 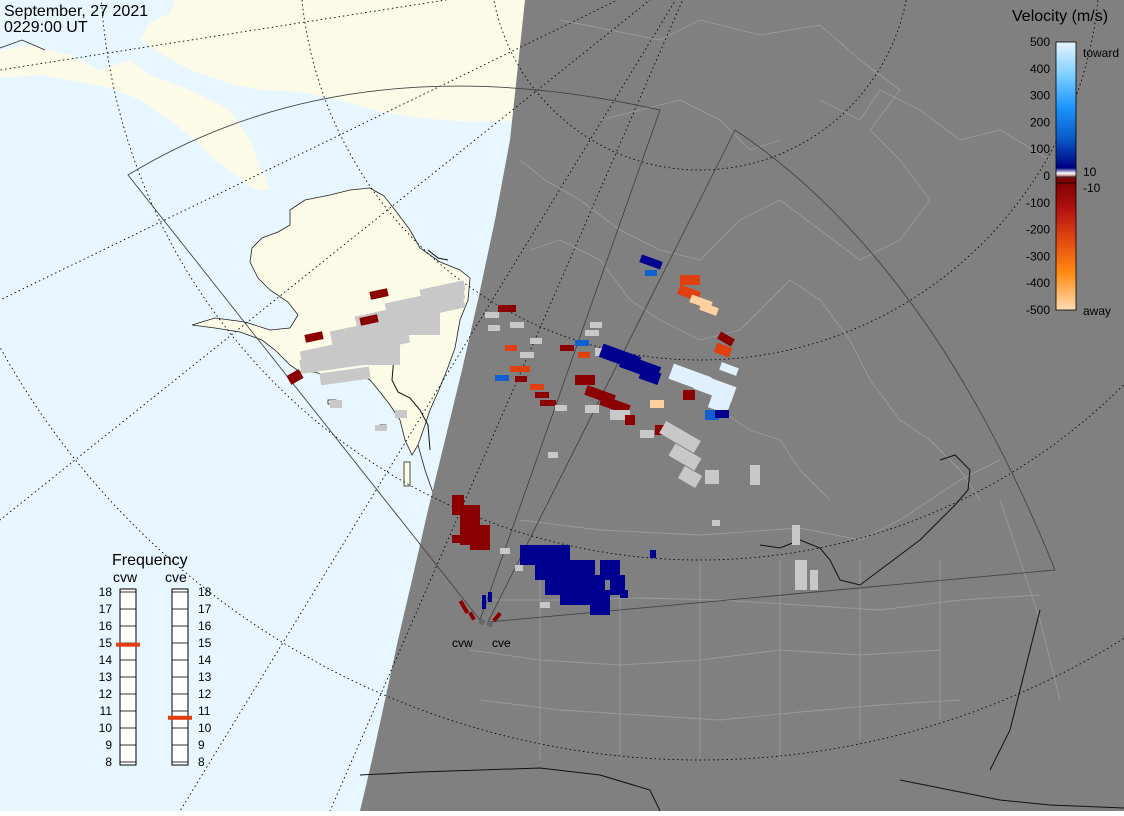 I want to click on frequency-marker-cve, so click(x=180, y=717).